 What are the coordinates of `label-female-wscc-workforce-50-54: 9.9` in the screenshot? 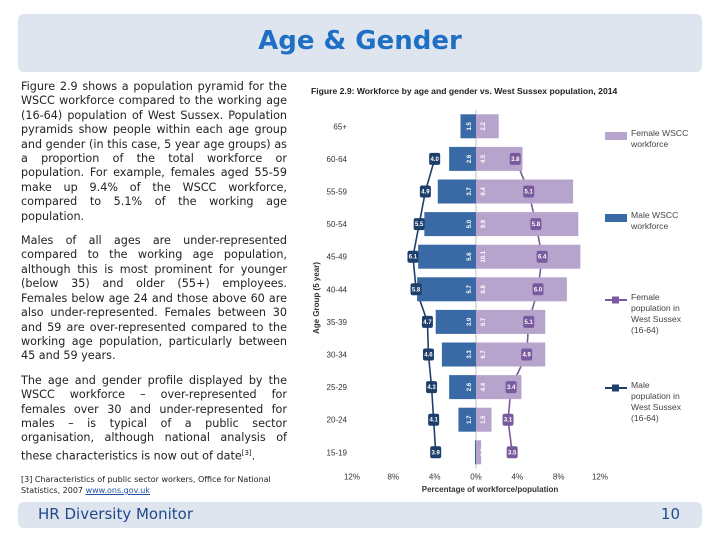 It's located at (484, 223).